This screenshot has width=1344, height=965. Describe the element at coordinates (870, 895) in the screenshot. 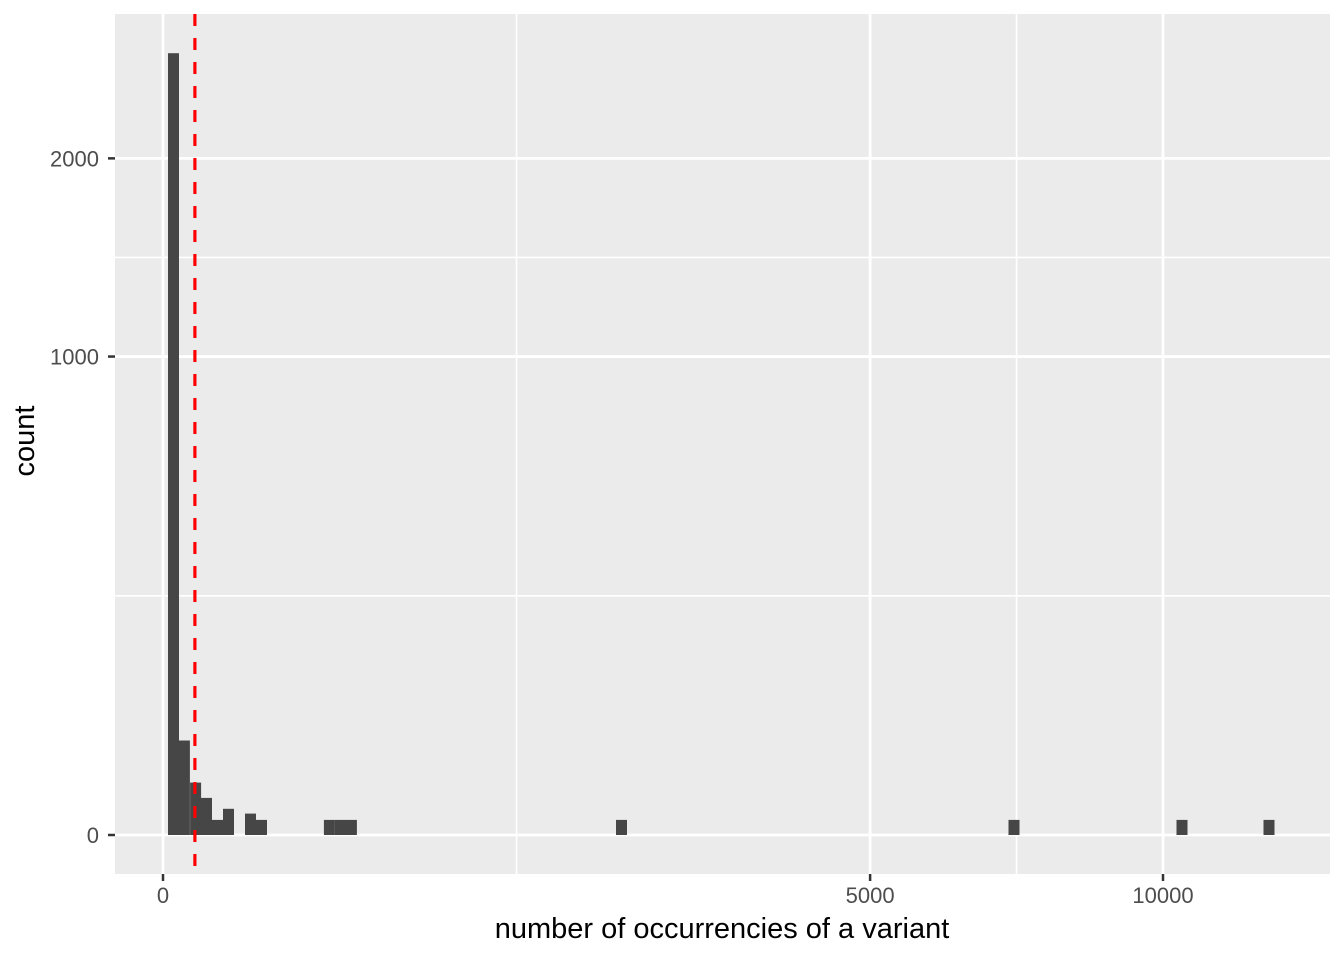

I see `x-axis-tick-label: 5000` at that location.